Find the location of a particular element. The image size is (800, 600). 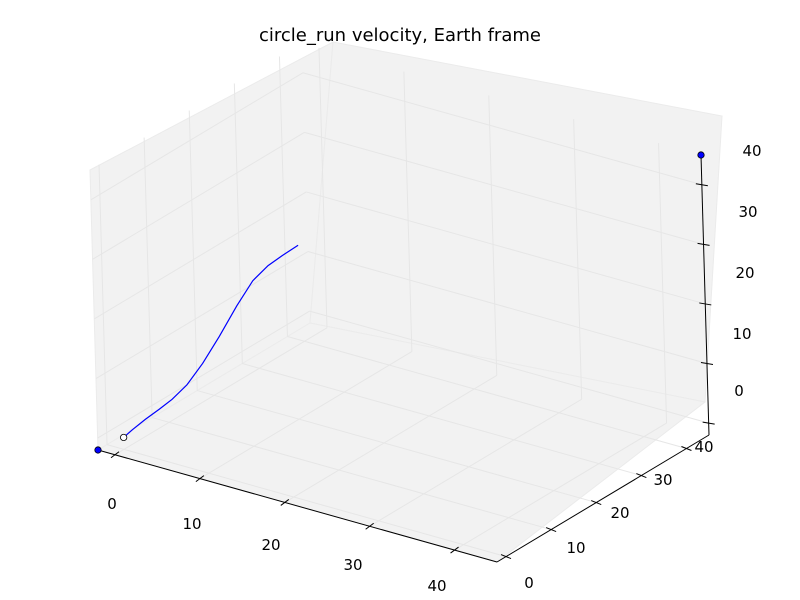

series-layer is located at coordinates (211, 341).